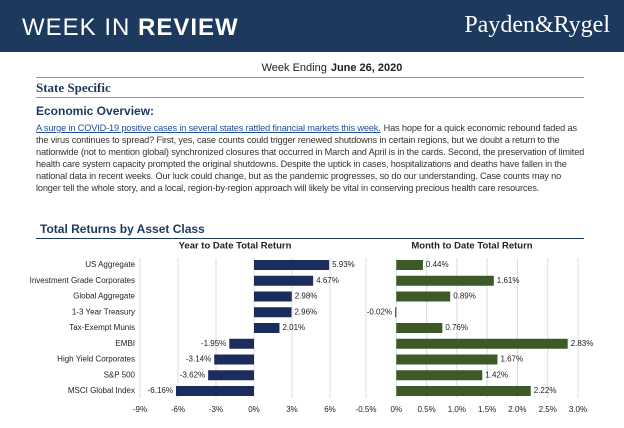 The width and height of the screenshot is (624, 428). What do you see at coordinates (160, 390) in the screenshot?
I see `value-label: -6.16%` at bounding box center [160, 390].